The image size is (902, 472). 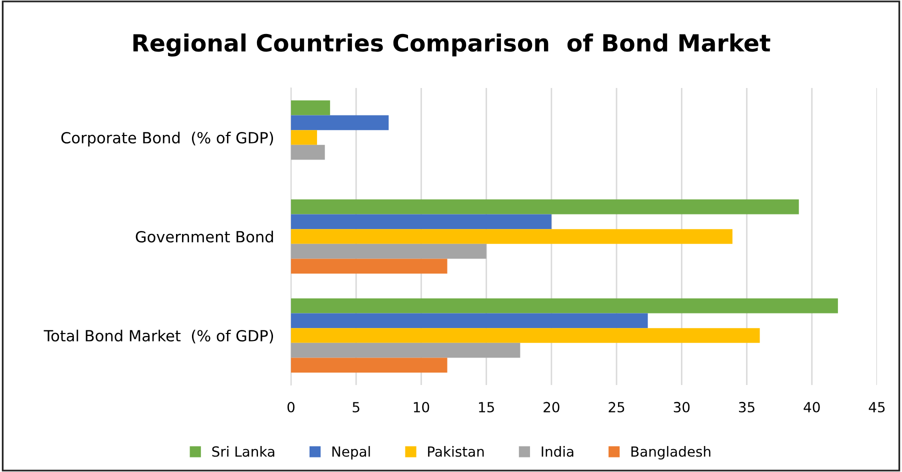 I want to click on y-tick-label: Government Bond, so click(x=204, y=236).